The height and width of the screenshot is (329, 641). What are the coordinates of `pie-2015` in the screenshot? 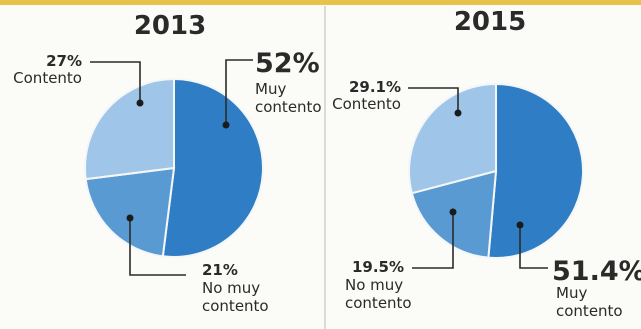 It's located at (496, 170).